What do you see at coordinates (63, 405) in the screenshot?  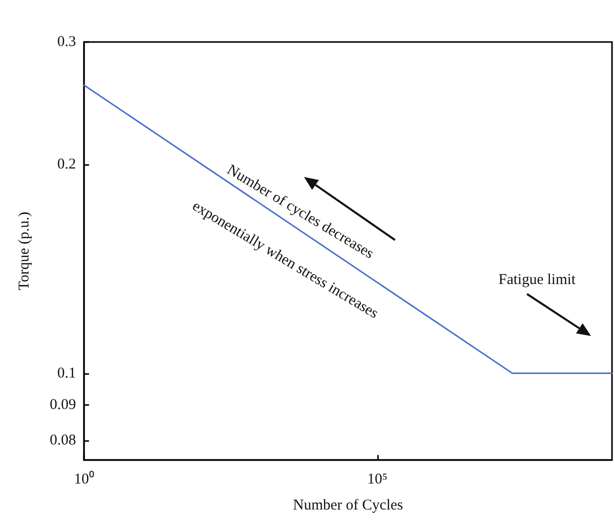 I see `y-tick-label: 0.09` at bounding box center [63, 405].